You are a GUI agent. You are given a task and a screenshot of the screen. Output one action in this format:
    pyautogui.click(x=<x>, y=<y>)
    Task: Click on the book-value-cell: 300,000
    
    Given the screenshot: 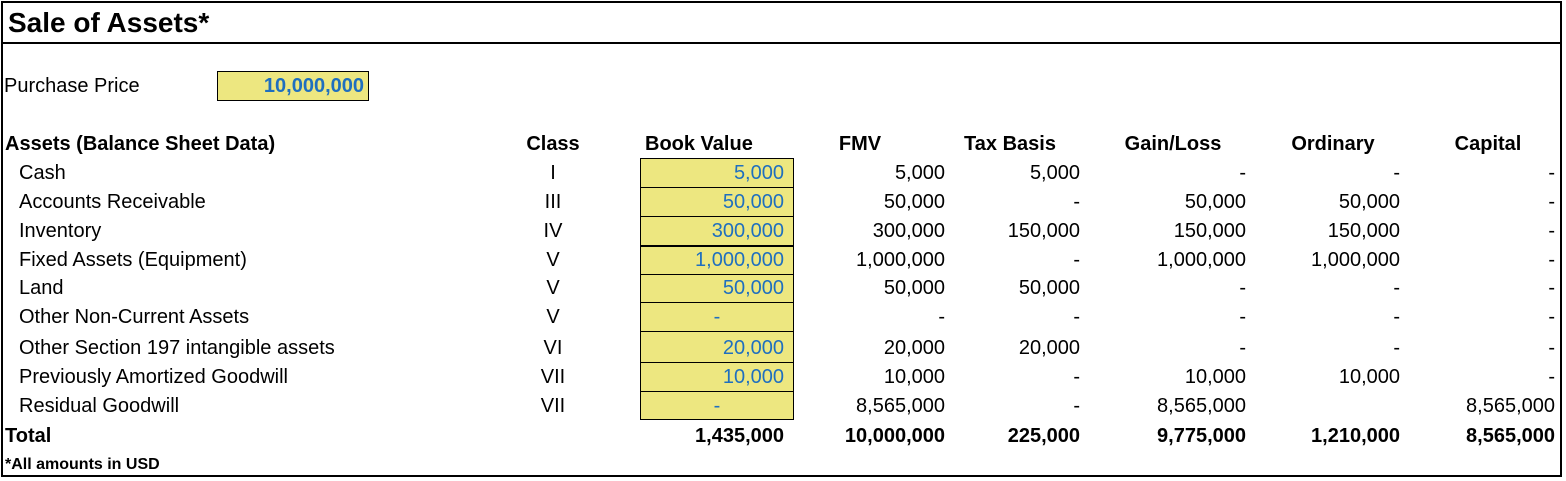 What is the action you would take?
    pyautogui.click(x=747, y=231)
    